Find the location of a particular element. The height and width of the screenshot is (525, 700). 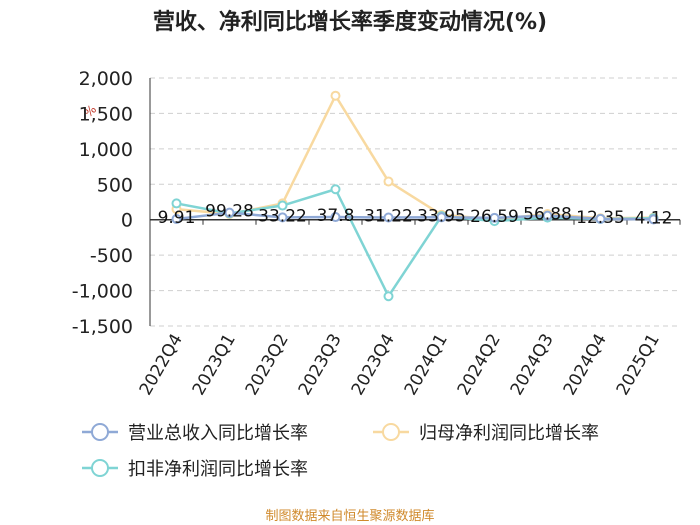

x-tick-label: 2023Q3 is located at coordinates (320, 365).